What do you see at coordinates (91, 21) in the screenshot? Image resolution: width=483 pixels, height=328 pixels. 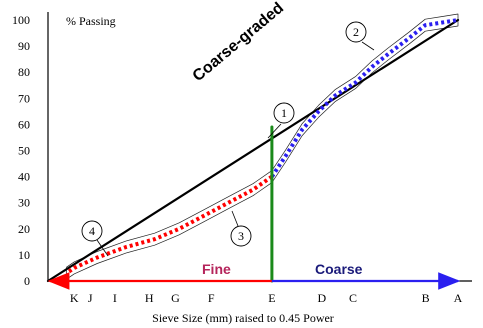 I see `y-axis-title: % Passing` at bounding box center [91, 21].